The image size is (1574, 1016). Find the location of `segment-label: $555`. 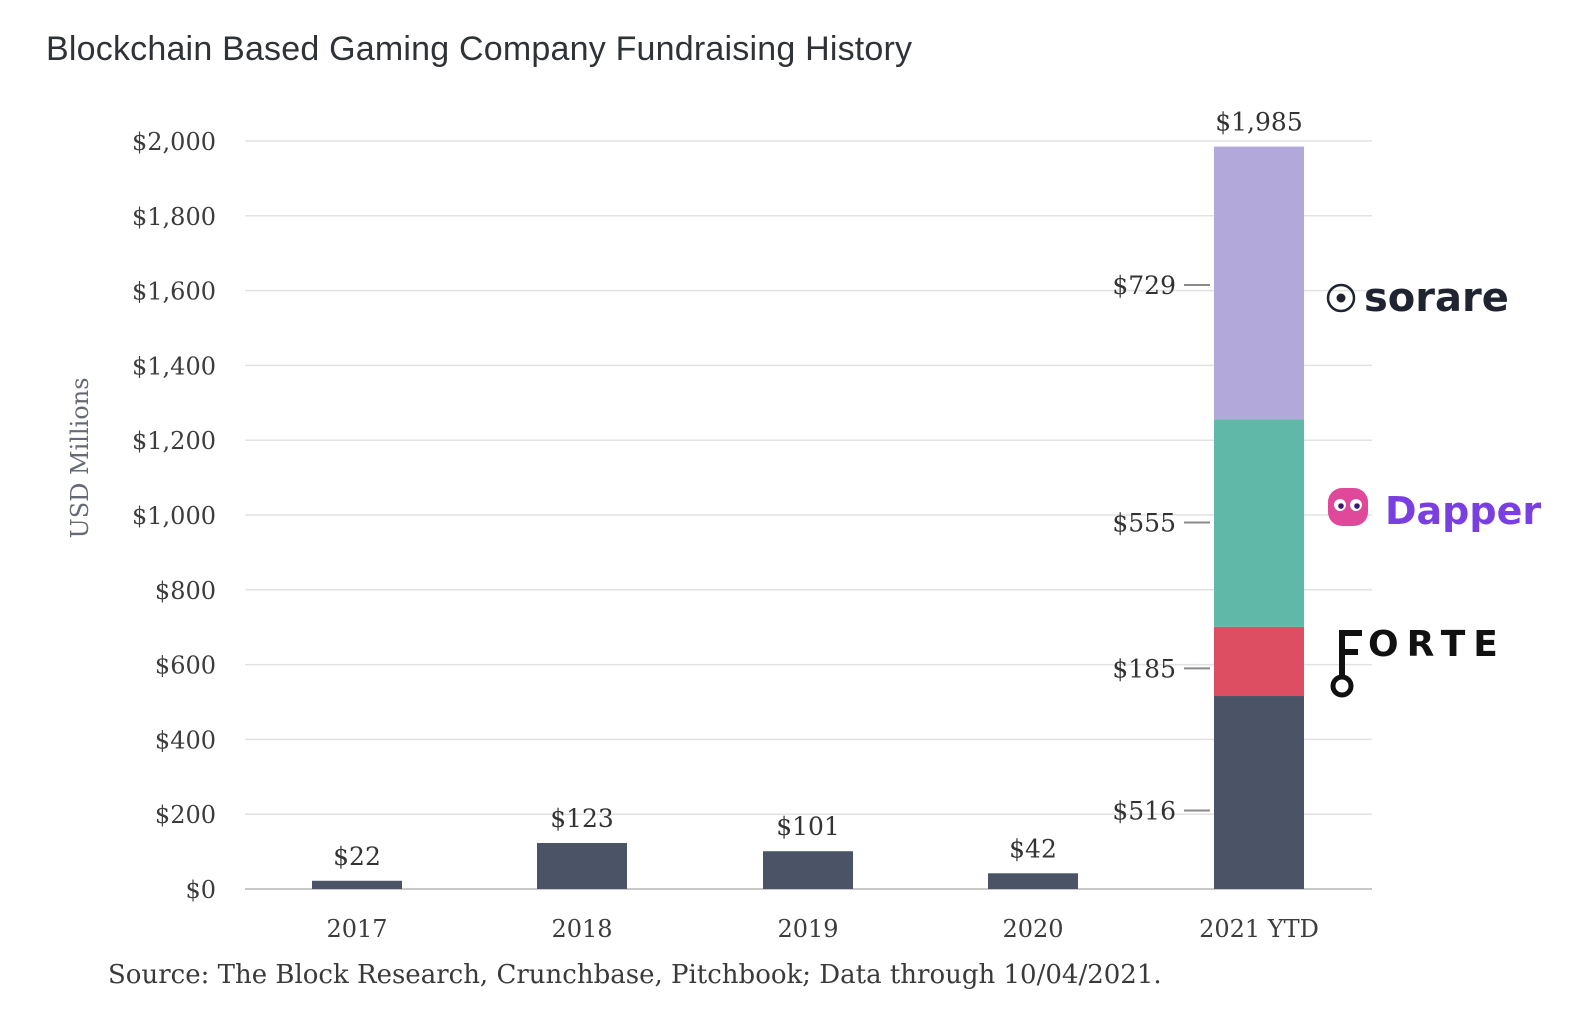

segment-label: $555 is located at coordinates (1144, 522).